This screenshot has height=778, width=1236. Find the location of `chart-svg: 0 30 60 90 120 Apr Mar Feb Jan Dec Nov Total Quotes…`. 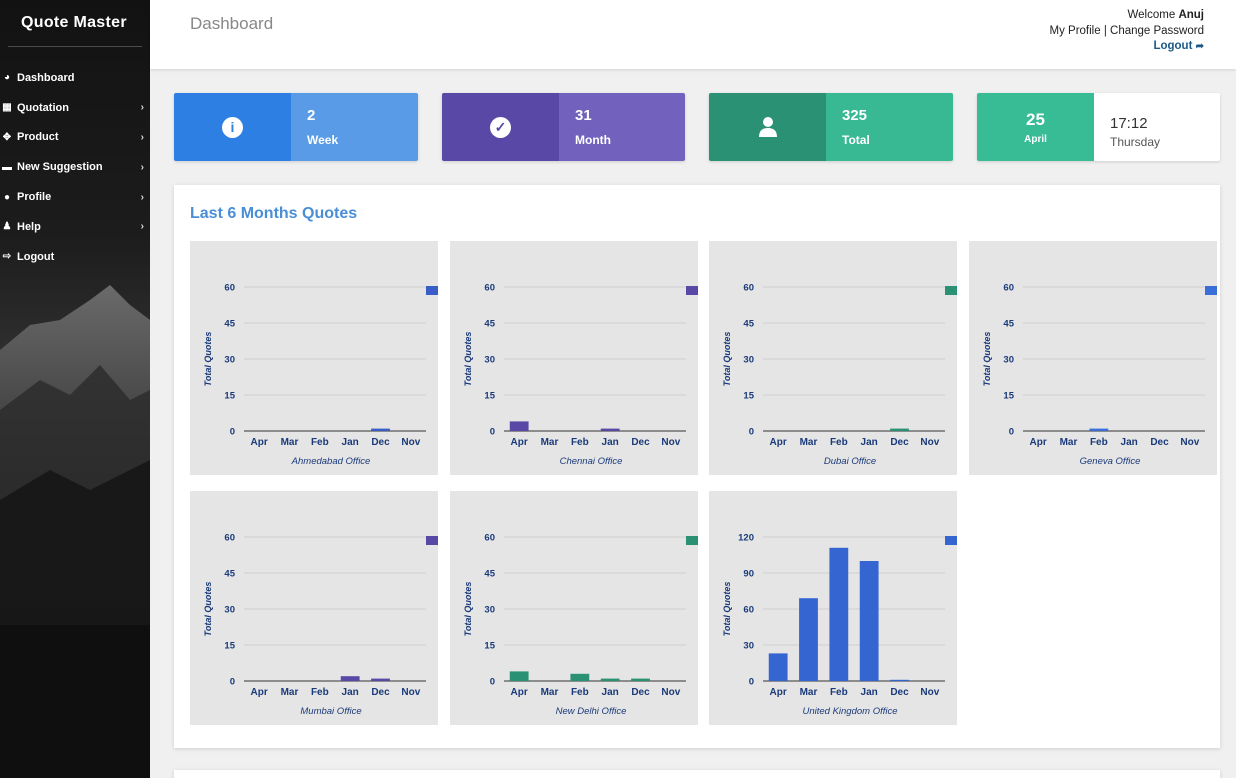

chart-svg: 0 30 60 90 120 Apr Mar Feb Jan Dec Nov Total Quotes… is located at coordinates (839, 625).